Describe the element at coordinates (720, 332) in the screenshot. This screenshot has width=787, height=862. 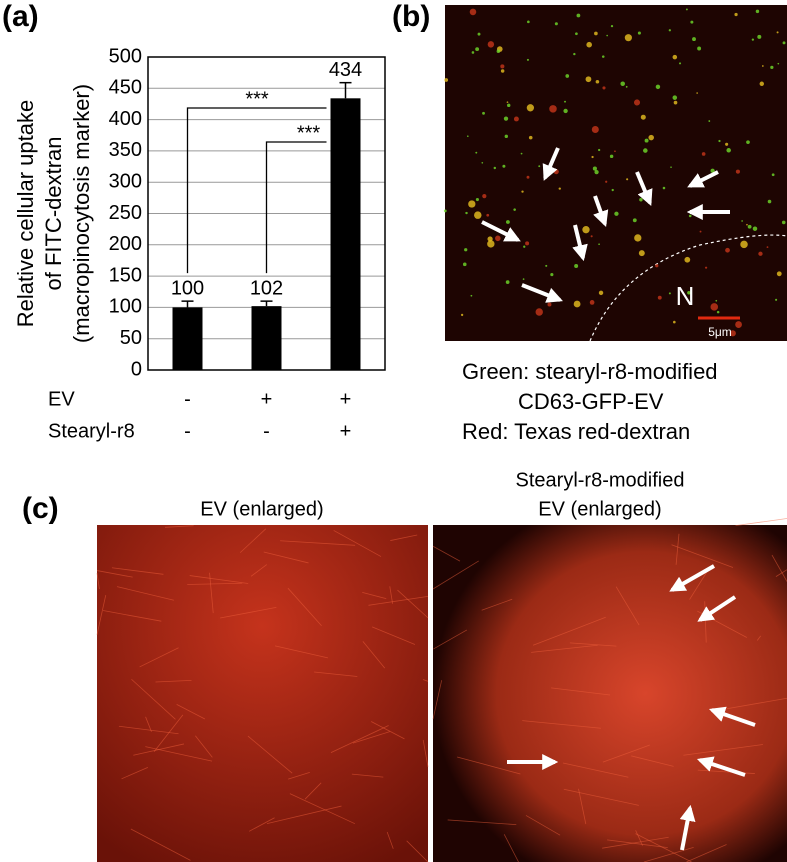
I see `scale-bar-label: 5μm` at that location.